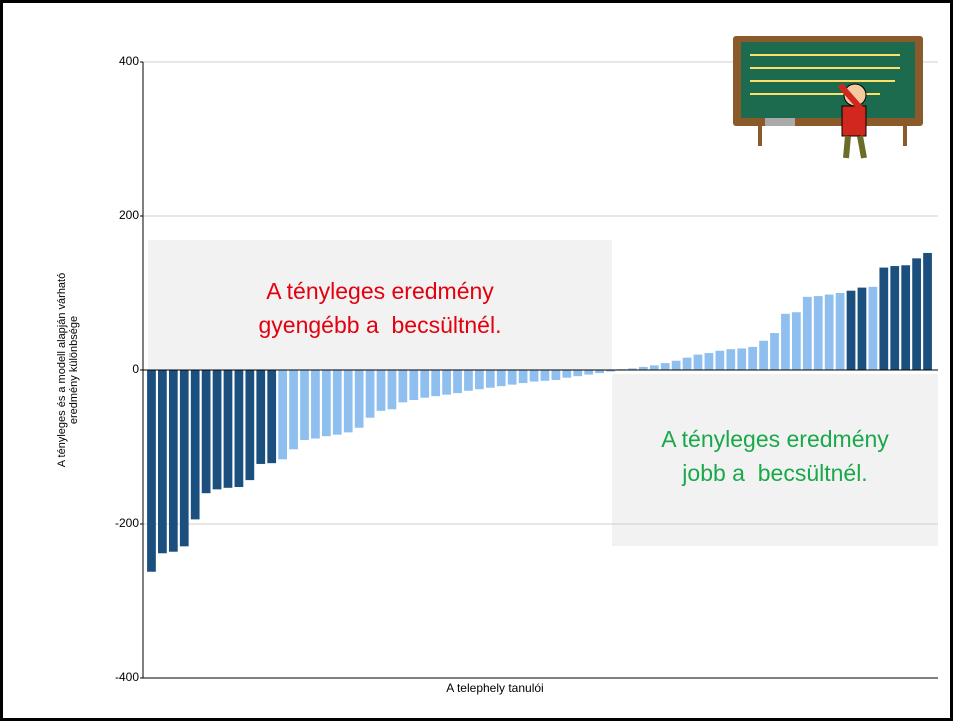 The width and height of the screenshot is (953, 721). What do you see at coordinates (129, 215) in the screenshot?
I see `y-tick-label: 200` at bounding box center [129, 215].